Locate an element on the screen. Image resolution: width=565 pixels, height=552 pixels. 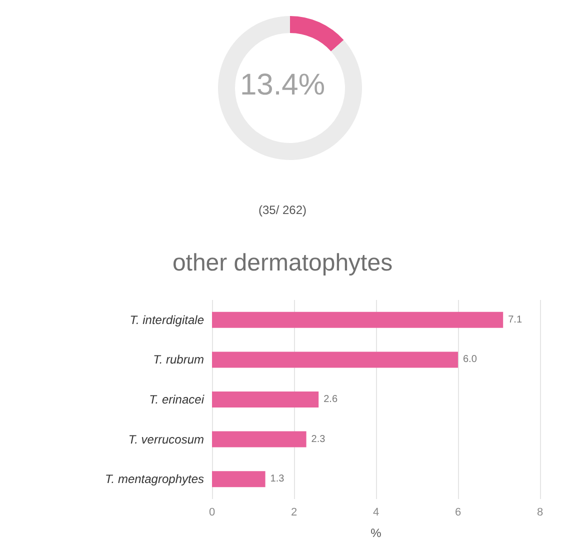
data-label: 6.0 is located at coordinates (470, 360).